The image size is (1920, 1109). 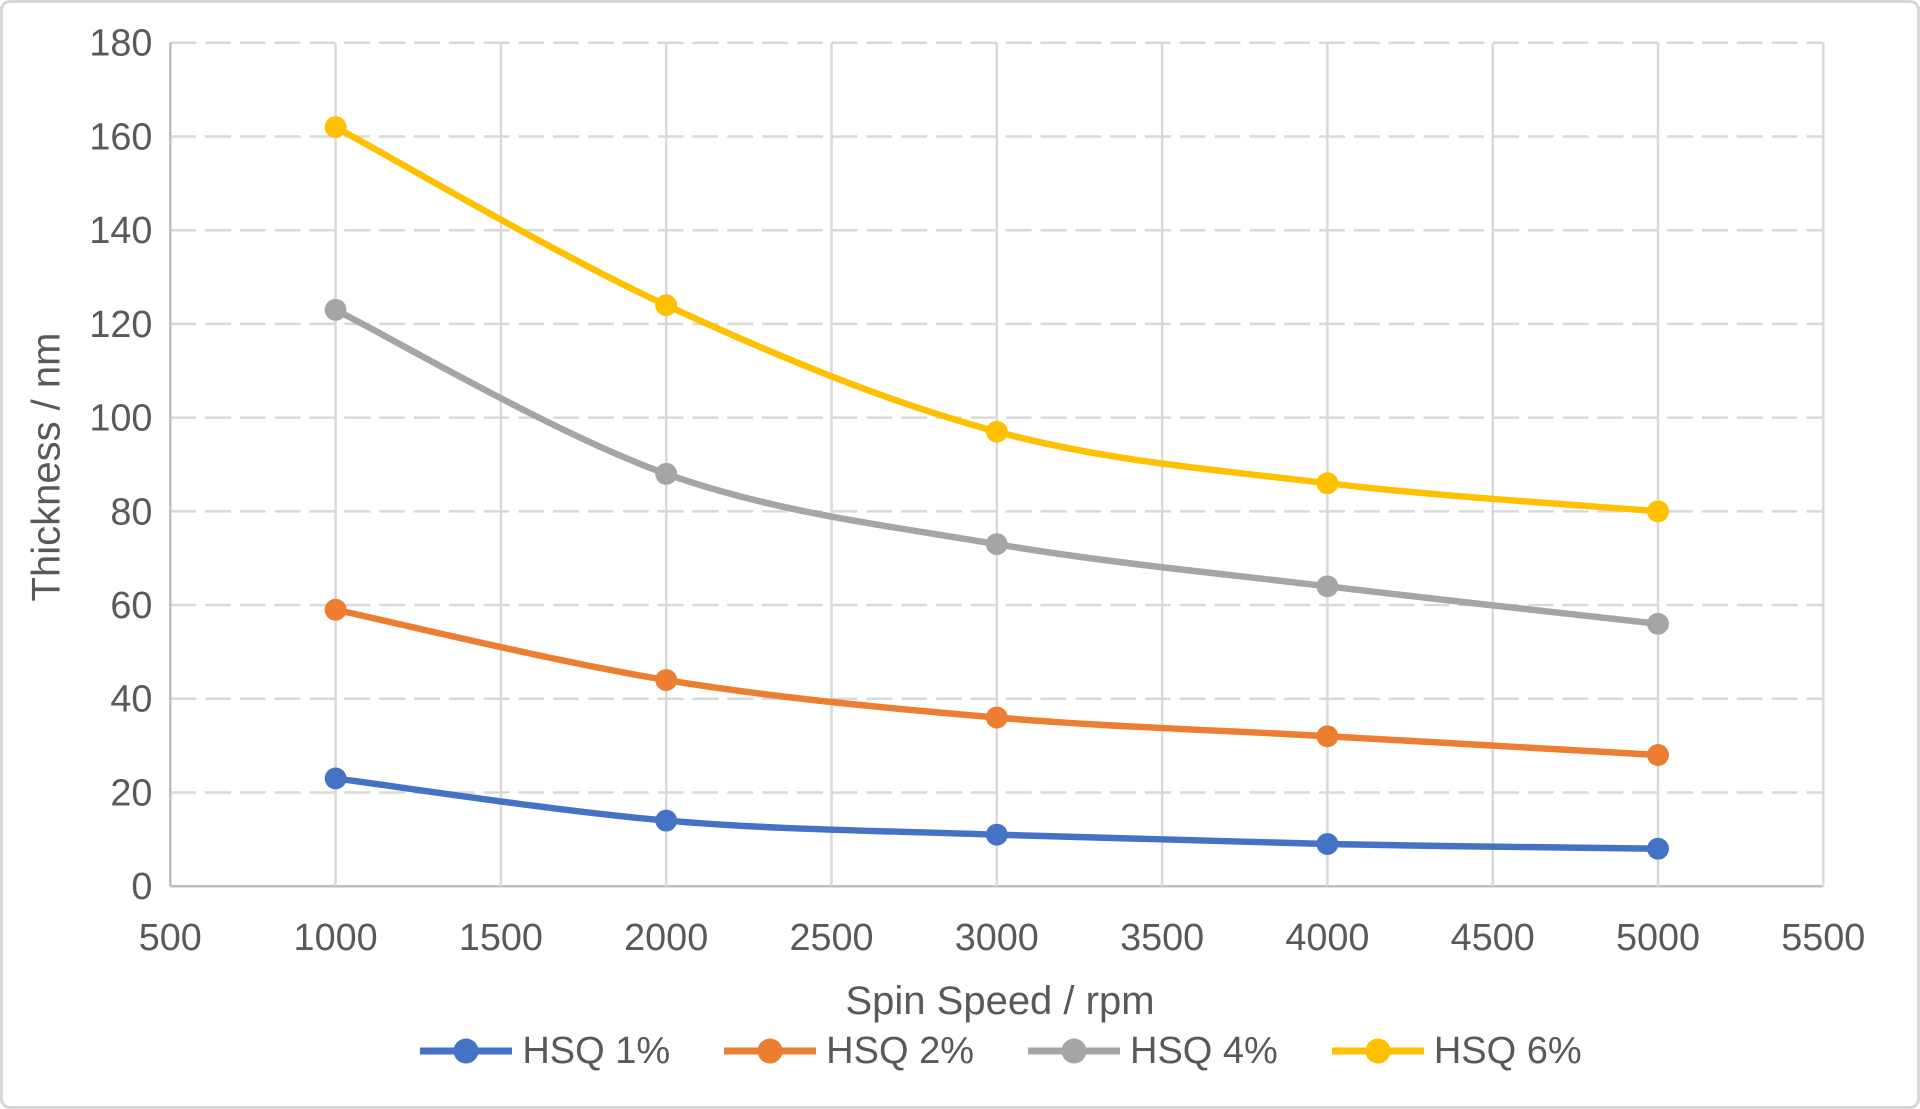 I want to click on y-tick-label-100: 100, so click(x=120, y=419).